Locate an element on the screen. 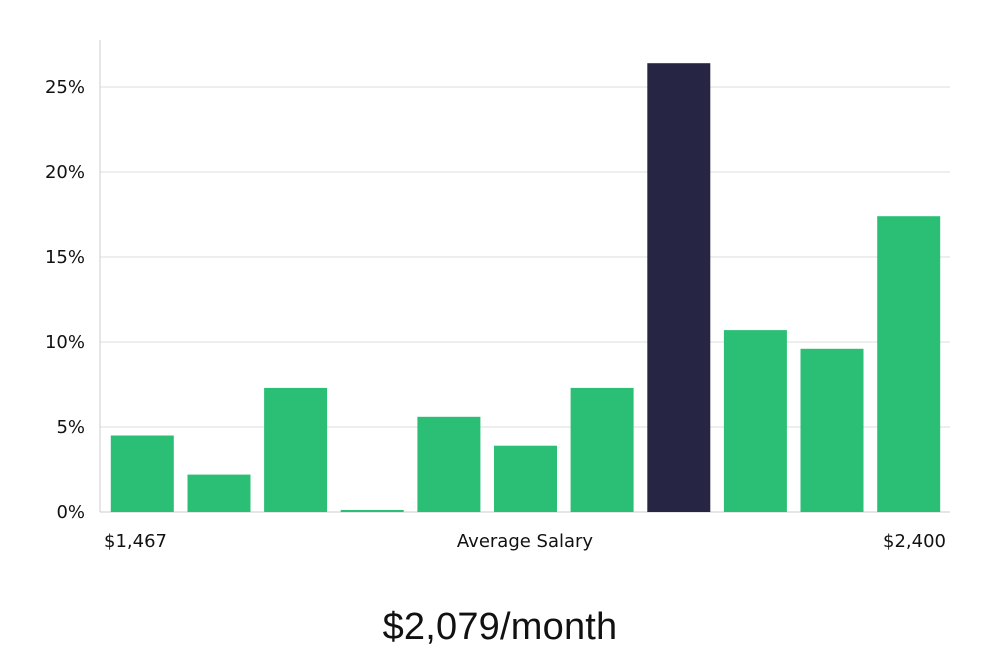 Image resolution: width=1000 pixels, height=660 pixels. x-axis-max-label: $2,400 is located at coordinates (914, 541).